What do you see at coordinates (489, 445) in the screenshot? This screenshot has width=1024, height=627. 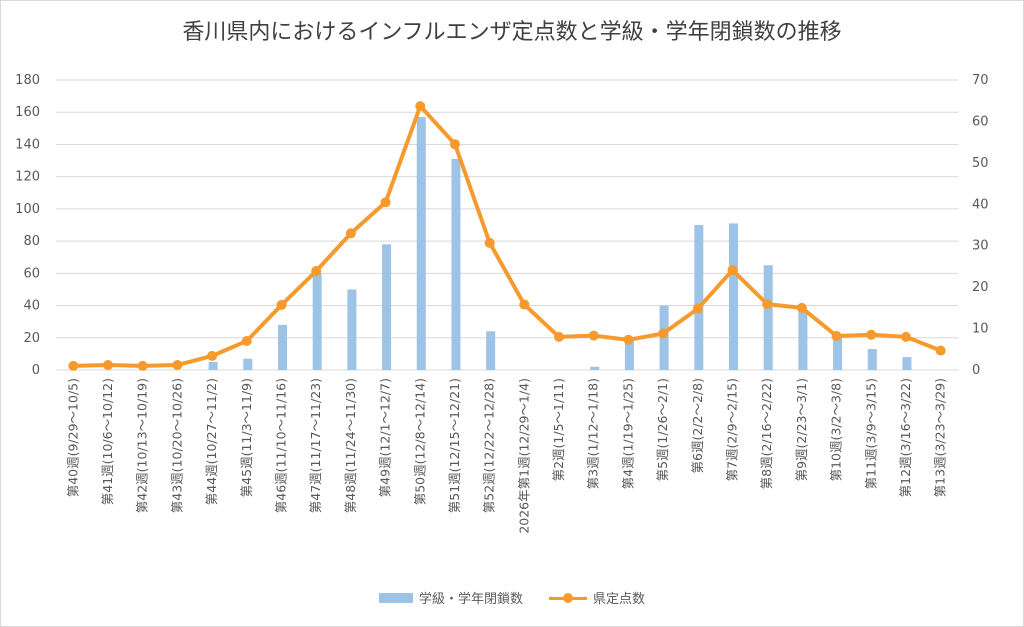 I see `x-category-label: 第52週(12/22～12/28)` at bounding box center [489, 445].